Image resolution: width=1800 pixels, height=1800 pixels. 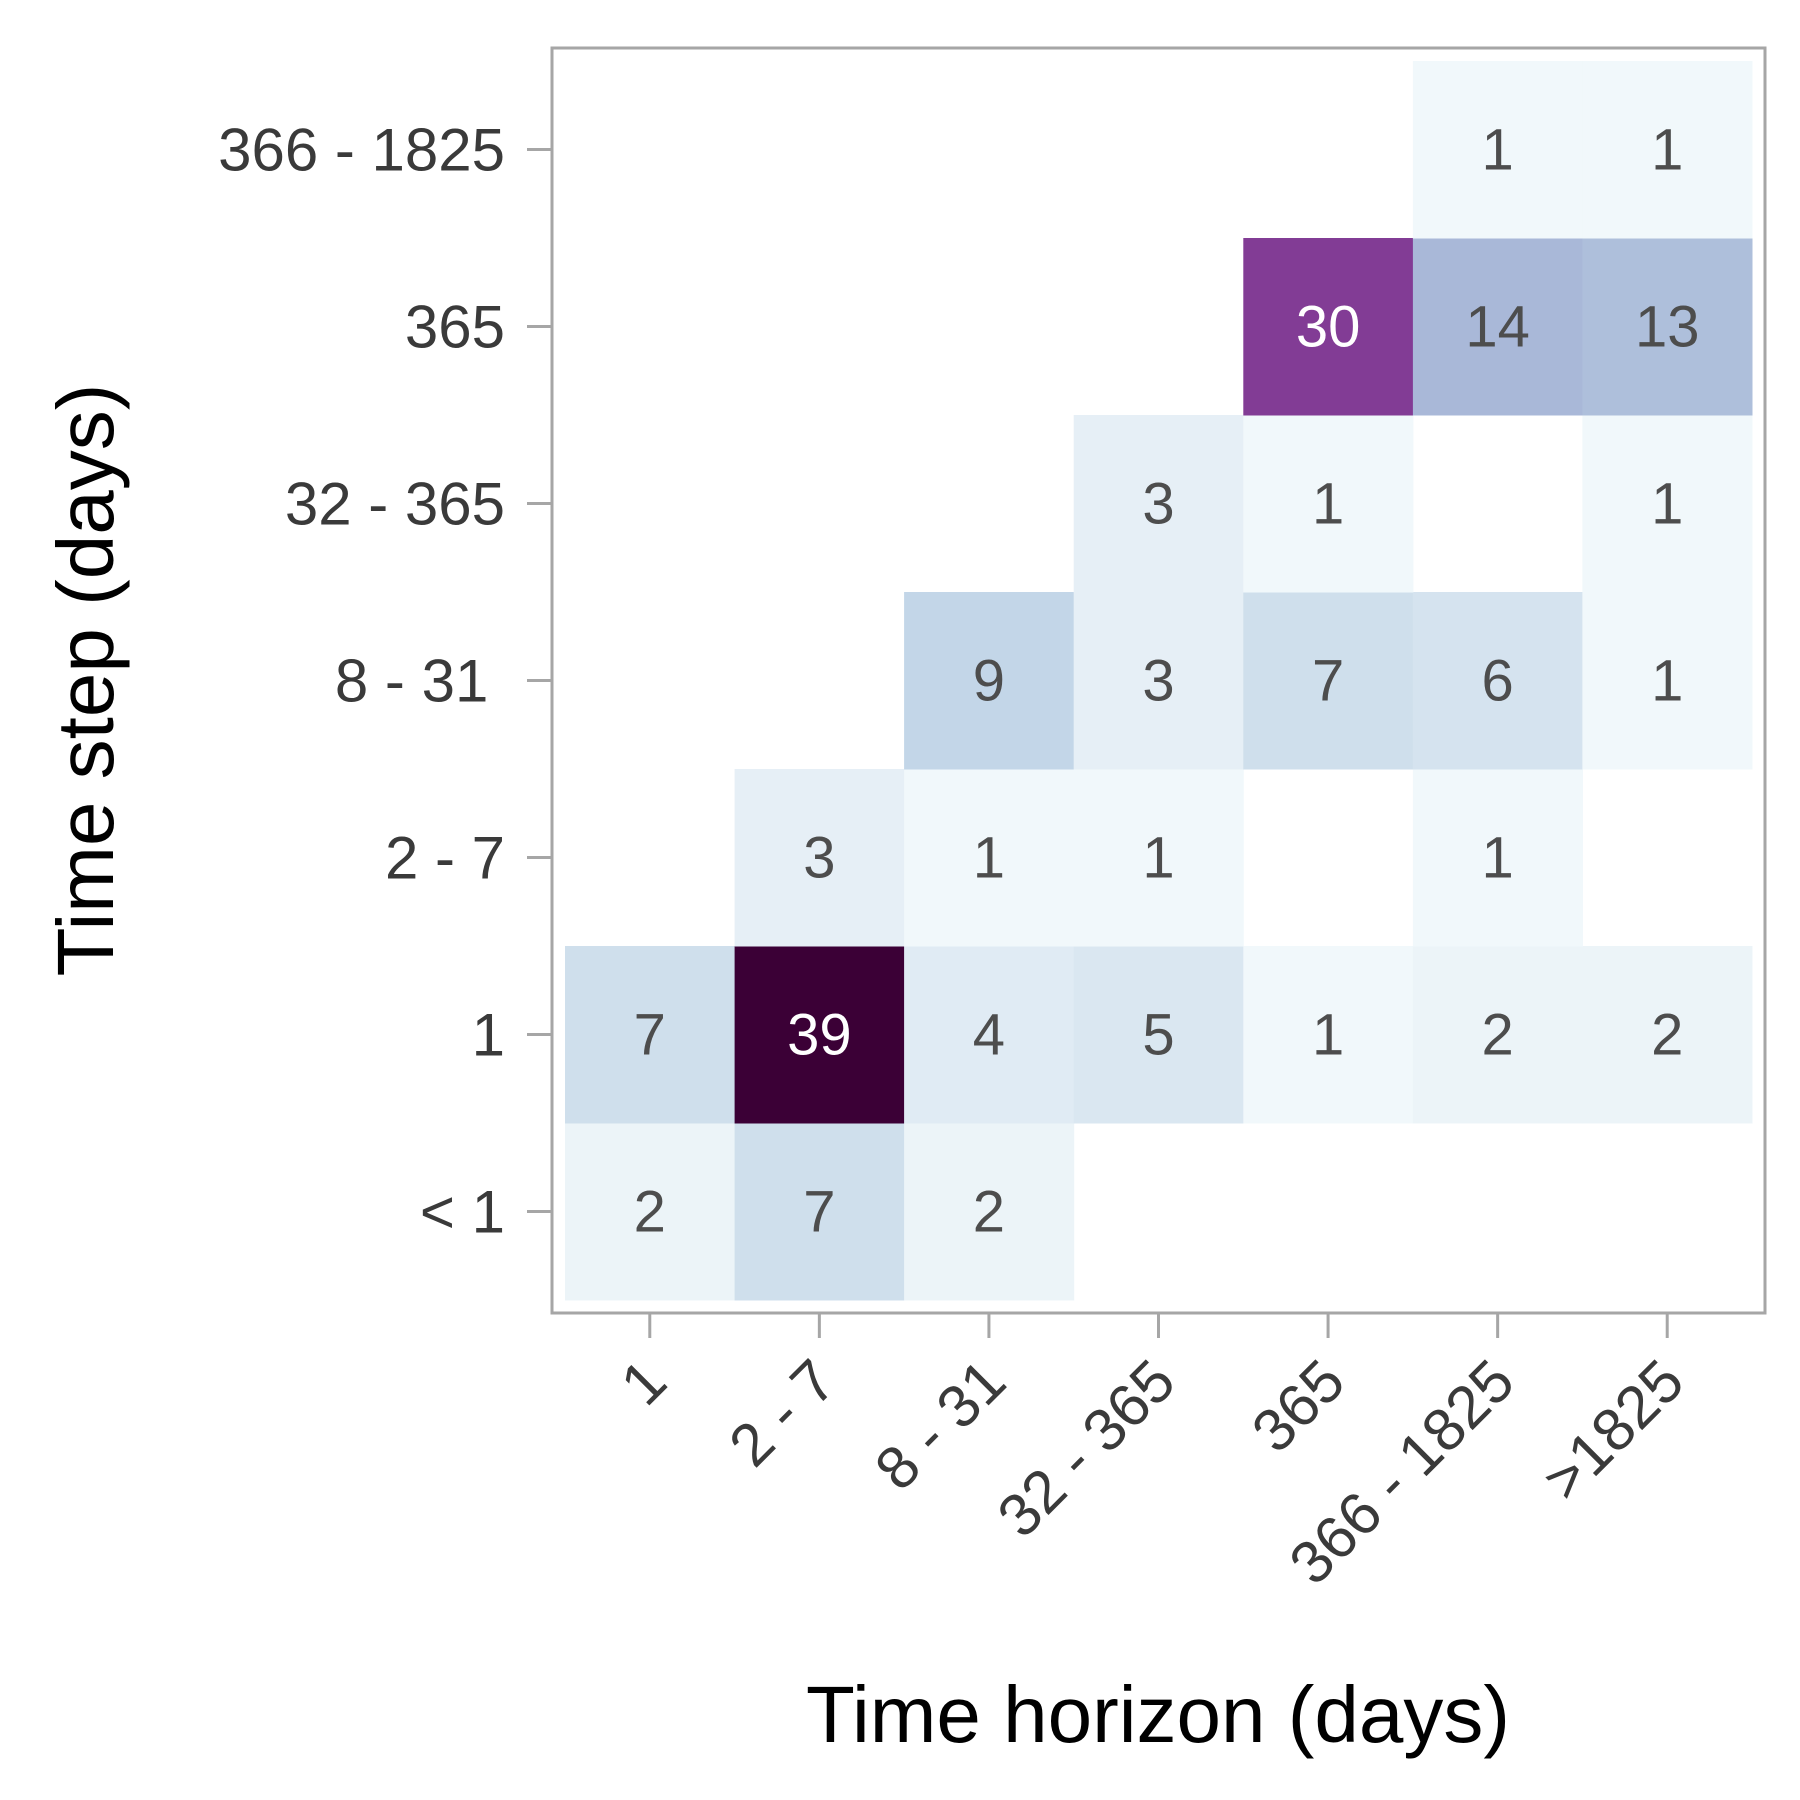 I want to click on heatmap-cell-label: 6, so click(x=1497, y=681).